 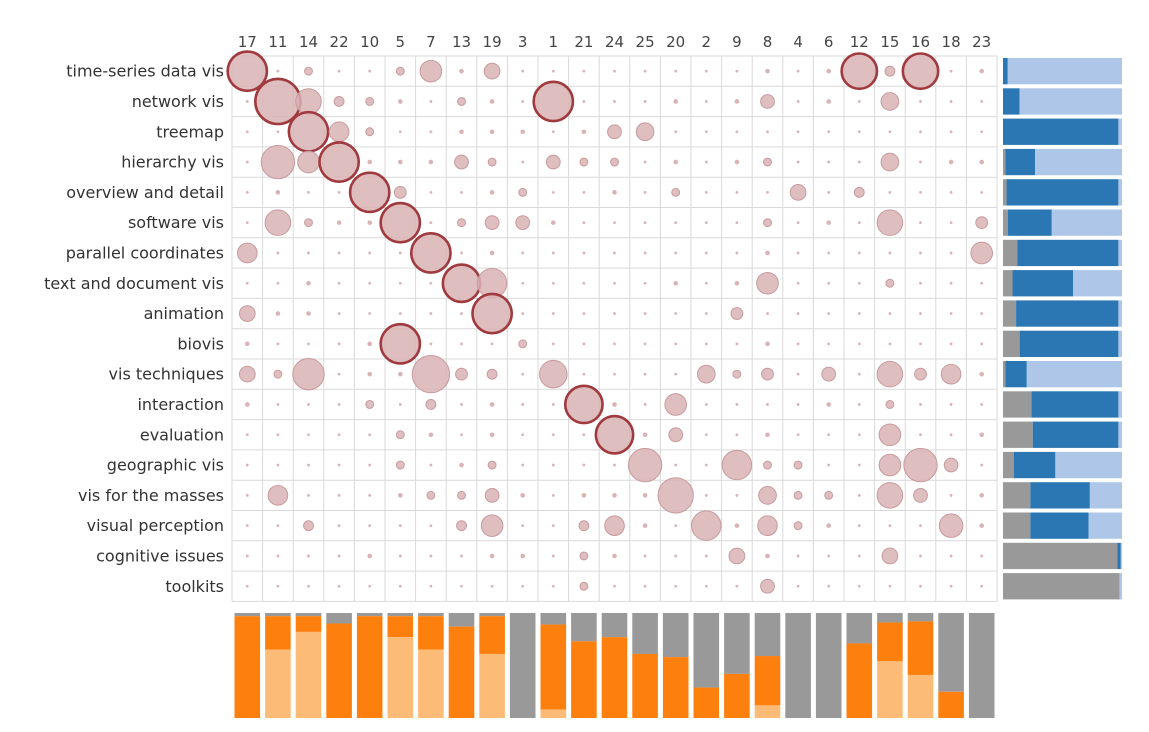 I want to click on column-label: 24, so click(x=614, y=42).